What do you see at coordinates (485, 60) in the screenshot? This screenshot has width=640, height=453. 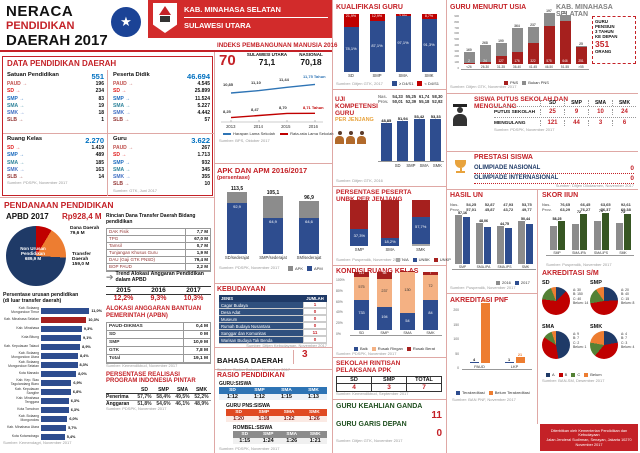 I see `pns-value: 24` at bounding box center [485, 60].